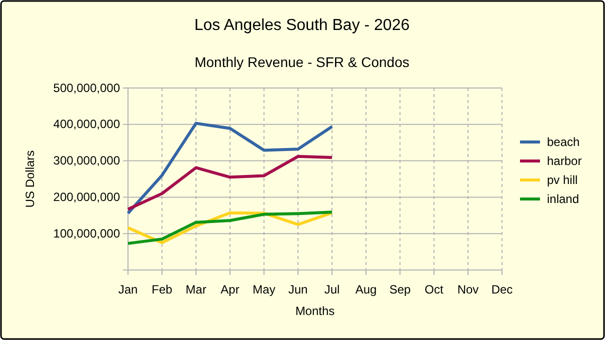 This screenshot has width=605, height=340. Describe the element at coordinates (315, 311) in the screenshot. I see `x-axis-title: Months` at that location.